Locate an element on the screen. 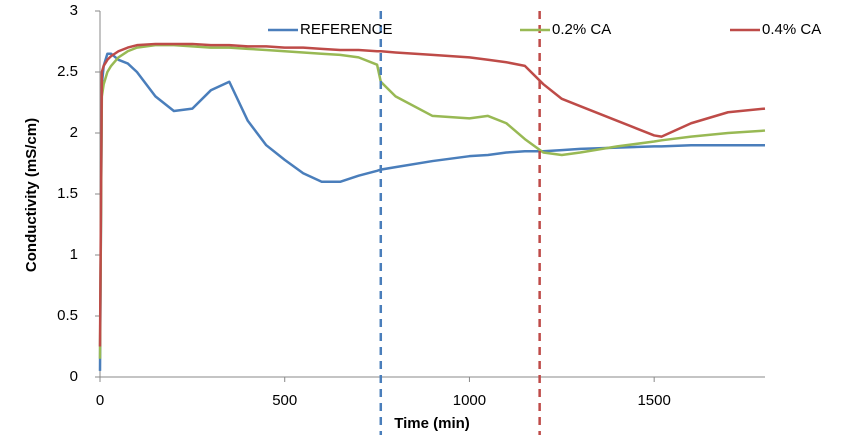  legend-label: REFERENCE is located at coordinates (346, 29).